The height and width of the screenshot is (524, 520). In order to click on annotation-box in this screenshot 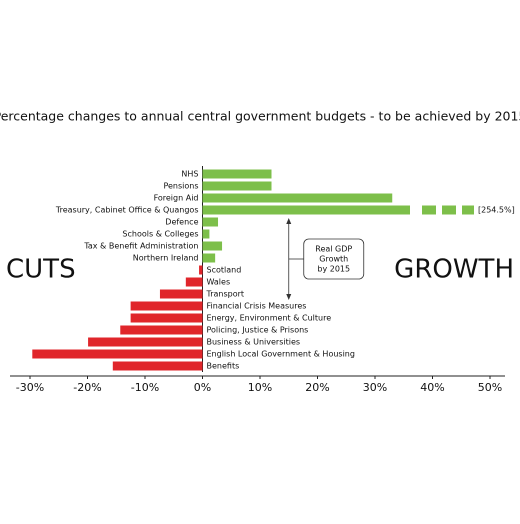, I will do `click(334, 259)`.